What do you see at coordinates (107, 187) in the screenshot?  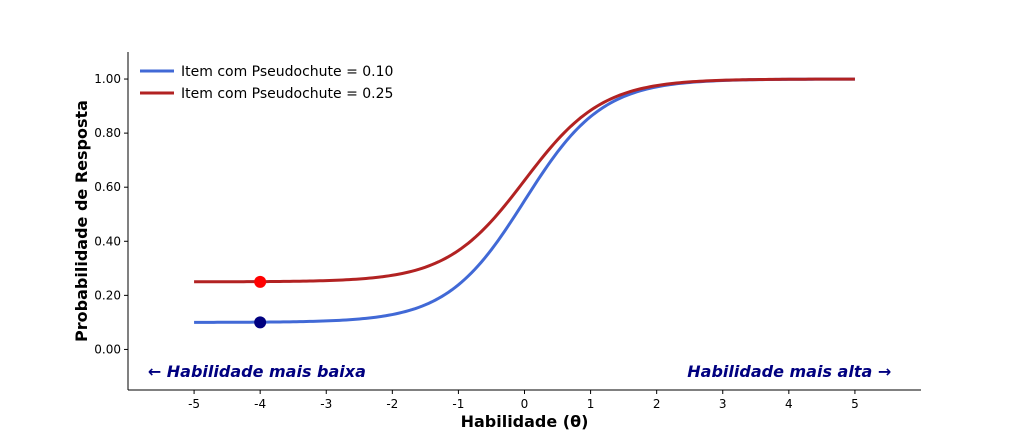 I see `y-tick-label-3: 0.60` at bounding box center [107, 187].